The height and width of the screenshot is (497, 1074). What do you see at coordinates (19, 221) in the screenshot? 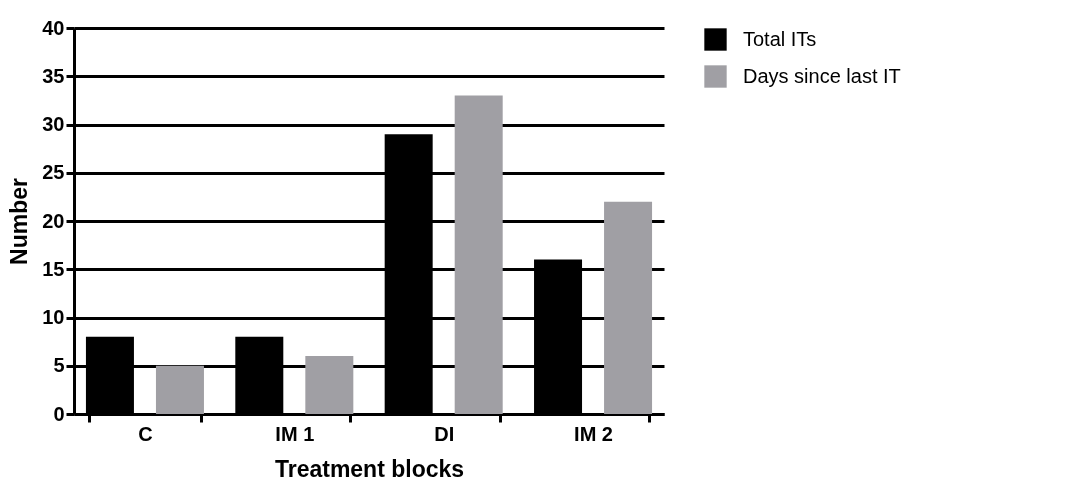
I see `y-axis-title: Number` at bounding box center [19, 221].